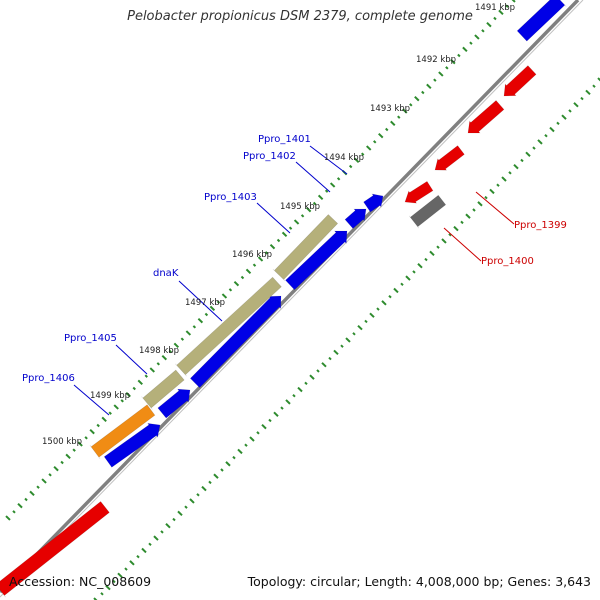 The width and height of the screenshot is (600, 600). What do you see at coordinates (48, 378) in the screenshot?
I see `gene-label-ppro1406: Ppro_1406` at bounding box center [48, 378].